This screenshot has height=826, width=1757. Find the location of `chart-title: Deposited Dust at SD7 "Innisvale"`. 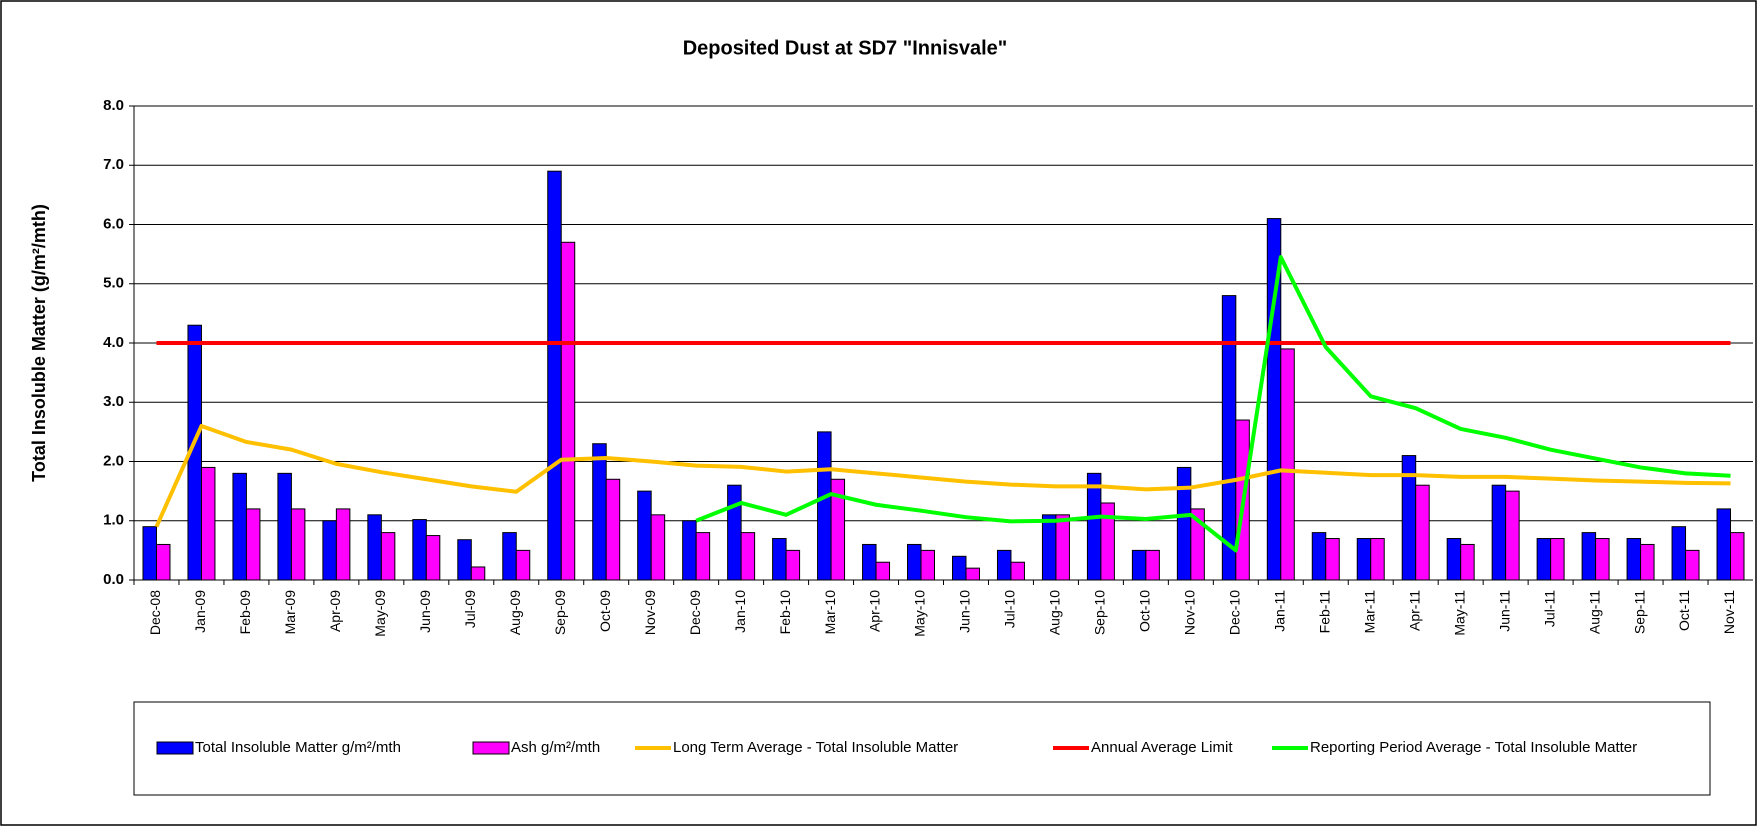

chart-title: Deposited Dust at SD7 "Innisvale" is located at coordinates (845, 48).